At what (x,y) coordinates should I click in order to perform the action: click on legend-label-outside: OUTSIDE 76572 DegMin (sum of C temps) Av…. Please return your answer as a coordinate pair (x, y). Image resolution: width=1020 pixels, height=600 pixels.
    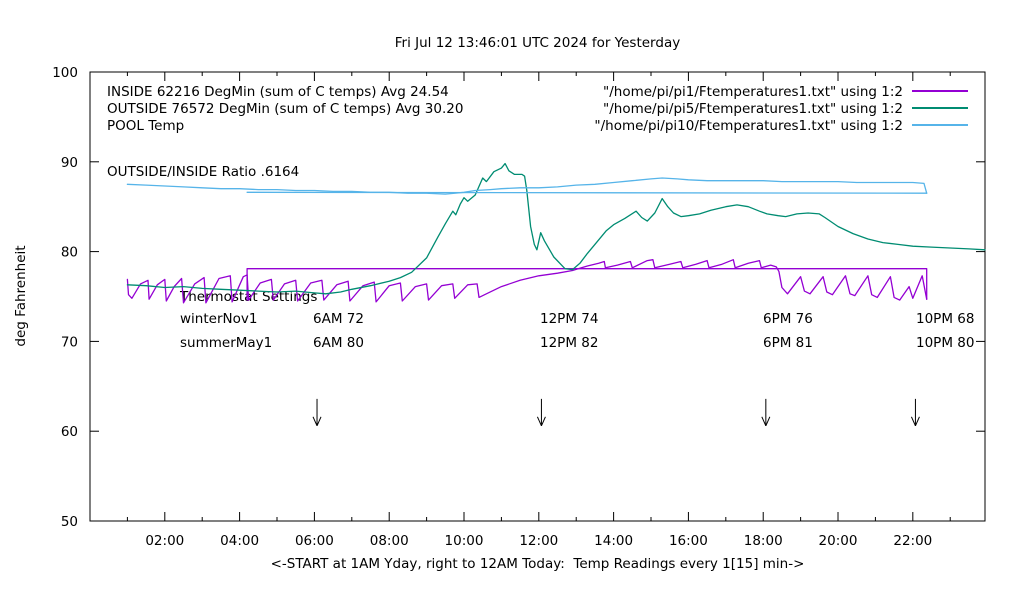
    Looking at the image, I should click on (285, 109).